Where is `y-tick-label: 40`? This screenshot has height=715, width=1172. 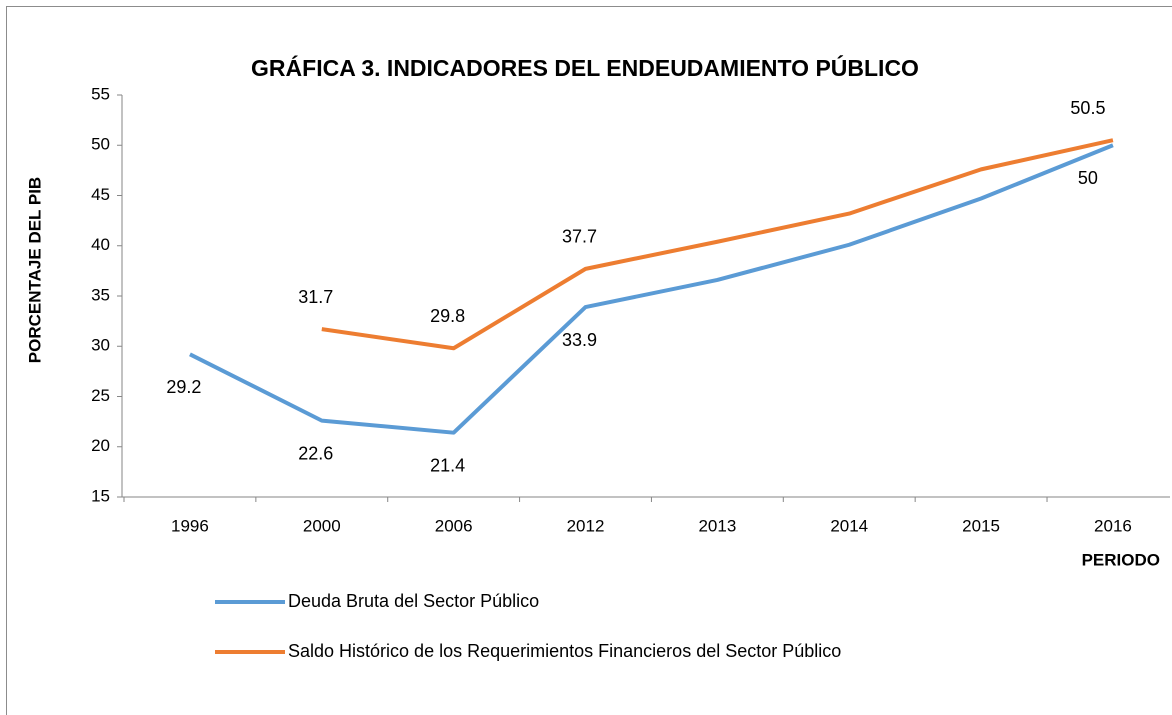 y-tick-label: 40 is located at coordinates (100, 244).